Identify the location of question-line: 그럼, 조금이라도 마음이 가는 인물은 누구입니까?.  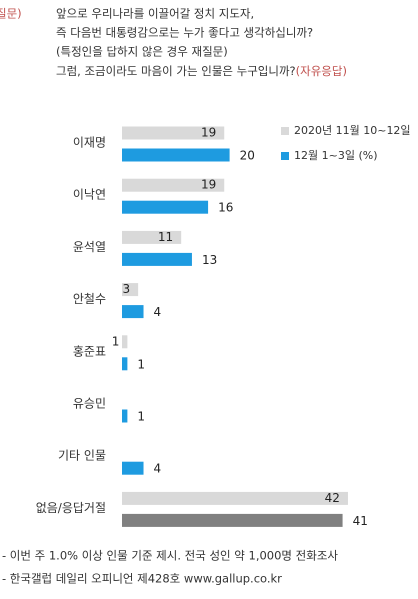
(176, 71).